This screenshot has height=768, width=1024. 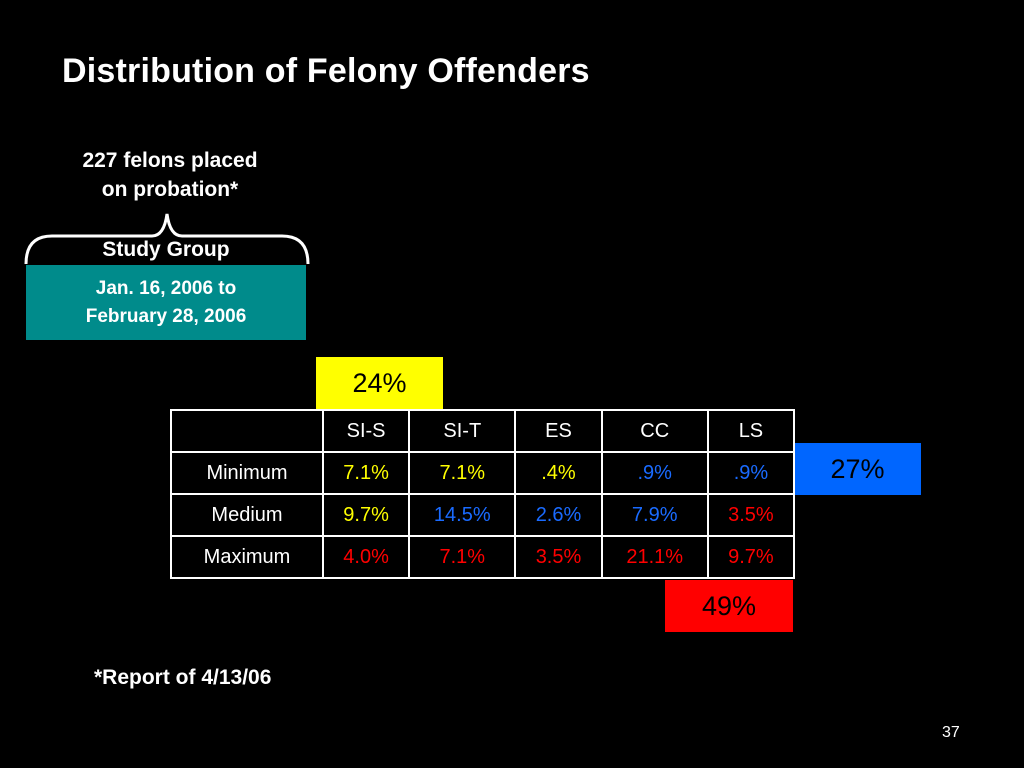 I want to click on felons-line-1: 227 felons placed, so click(x=170, y=160).